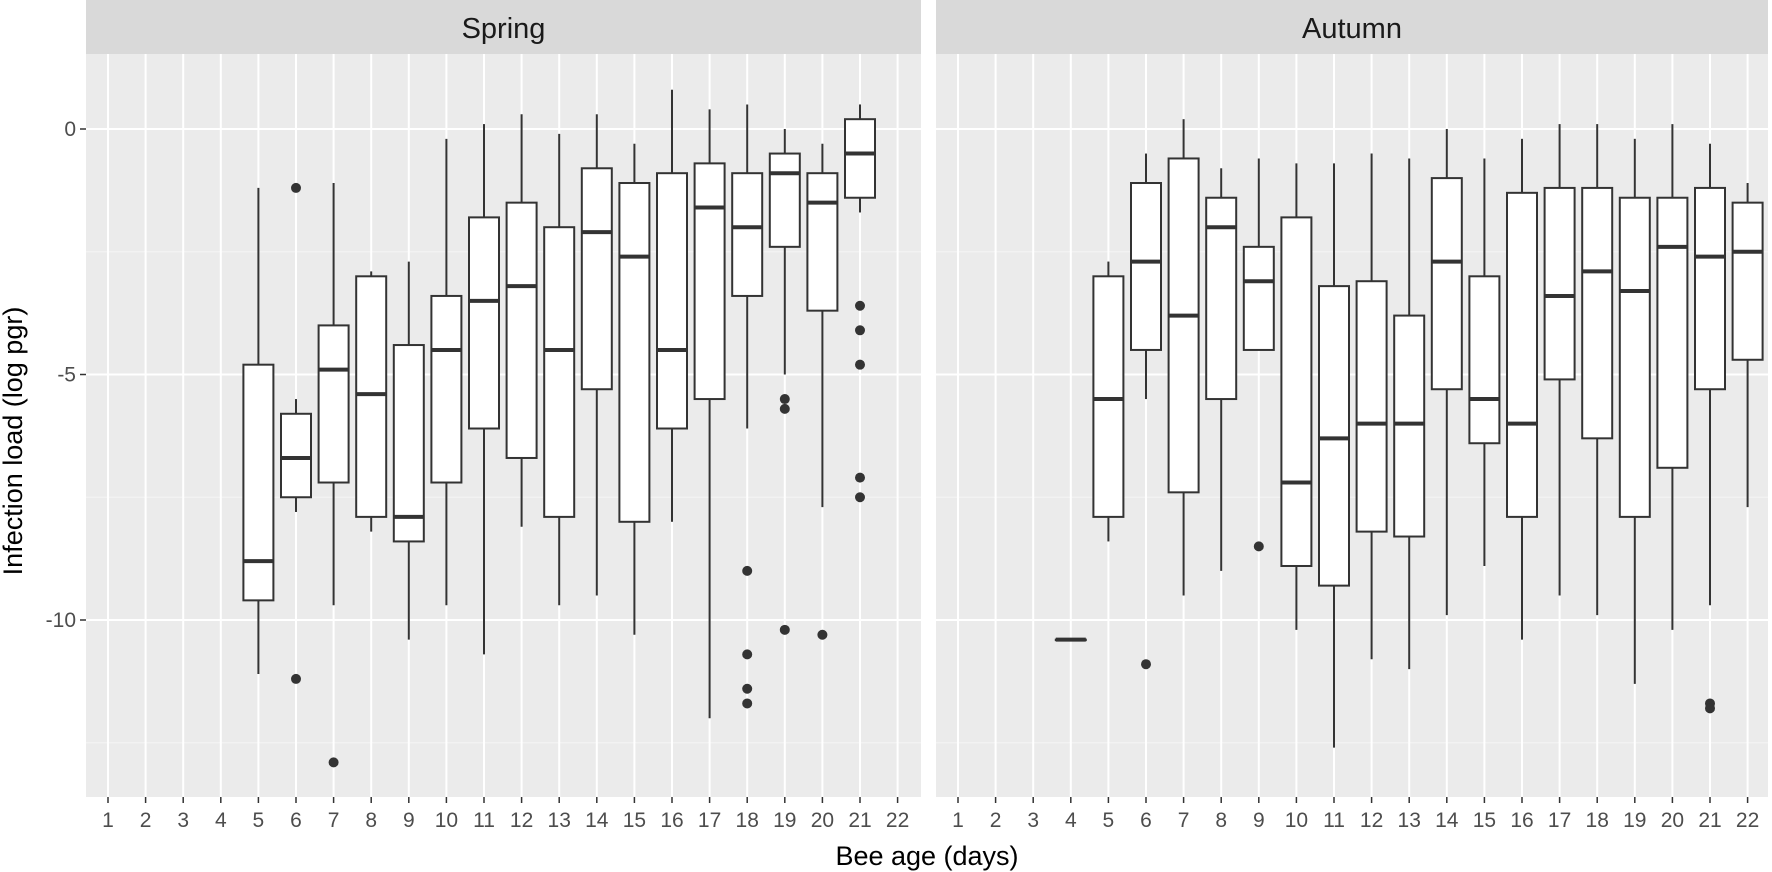 Image resolution: width=1772 pixels, height=872 pixels. I want to click on y-tick-label: -10, so click(61, 620).